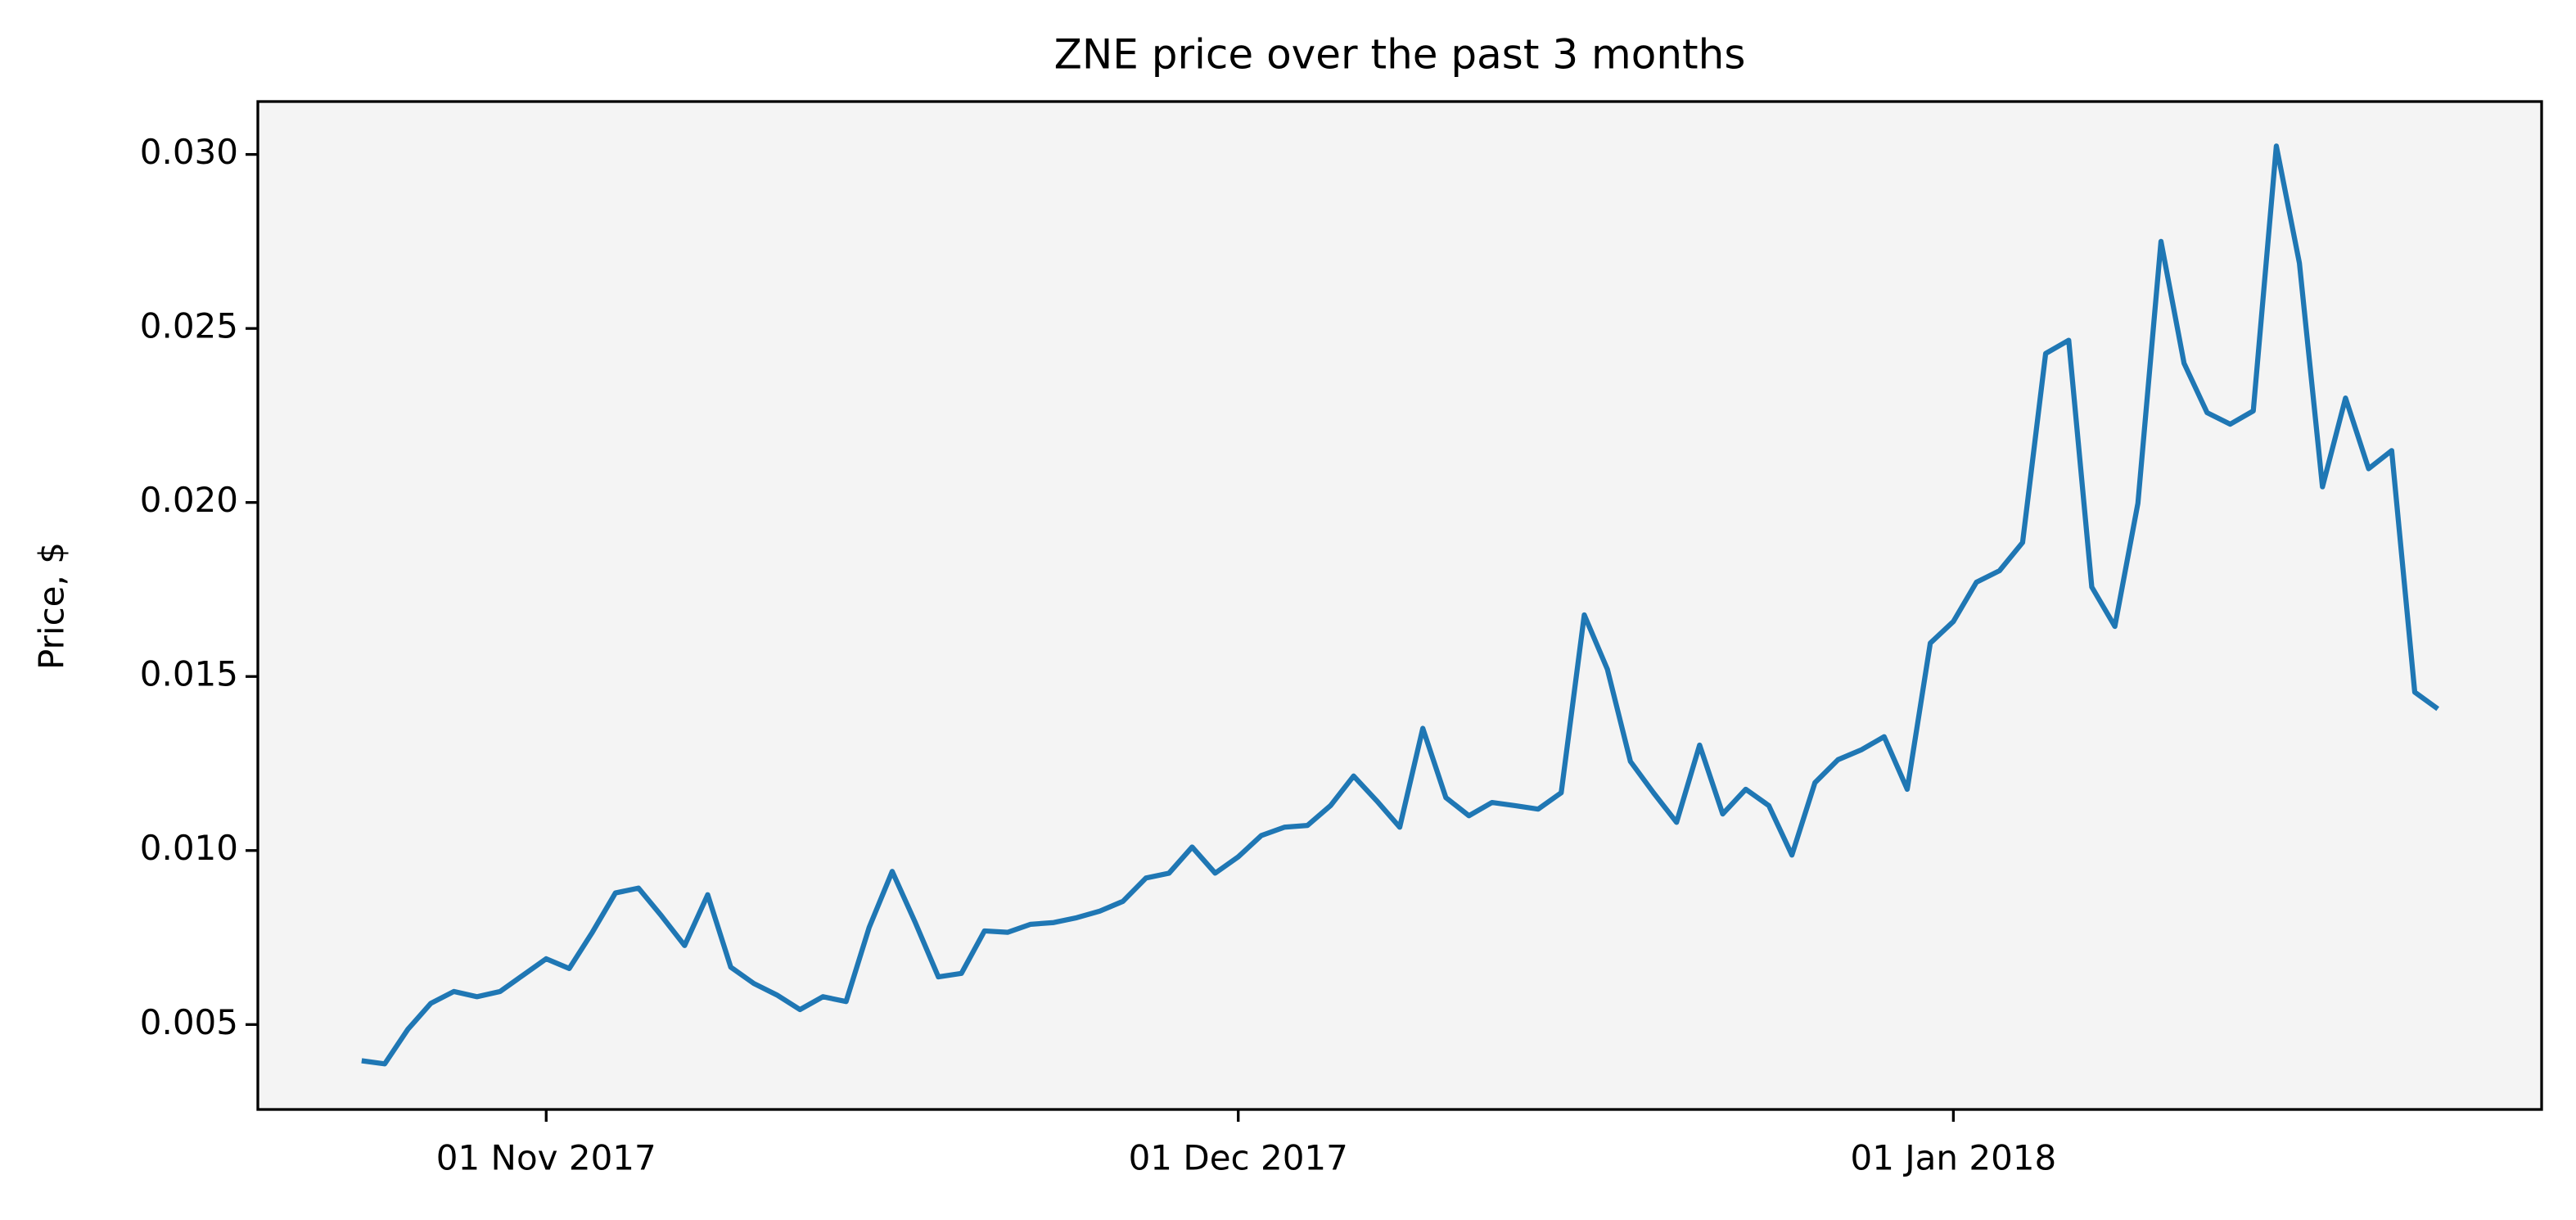 The width and height of the screenshot is (2576, 1220). I want to click on y-tick-label: 0.010, so click(189, 848).